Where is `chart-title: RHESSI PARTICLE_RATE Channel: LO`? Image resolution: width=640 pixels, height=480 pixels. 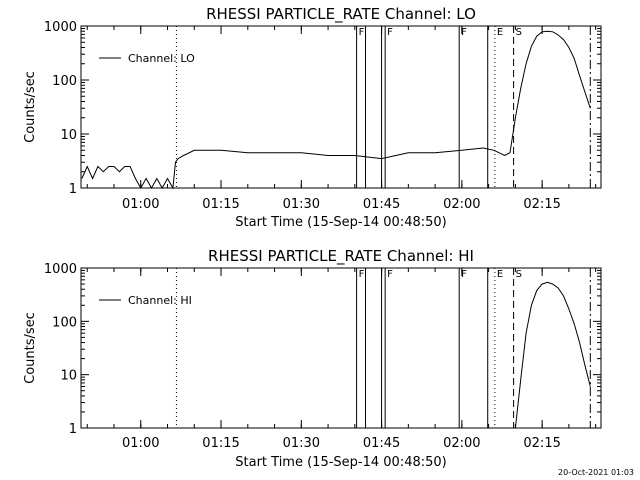
chart-title: RHESSI PARTICLE_RATE Channel: LO is located at coordinates (341, 14).